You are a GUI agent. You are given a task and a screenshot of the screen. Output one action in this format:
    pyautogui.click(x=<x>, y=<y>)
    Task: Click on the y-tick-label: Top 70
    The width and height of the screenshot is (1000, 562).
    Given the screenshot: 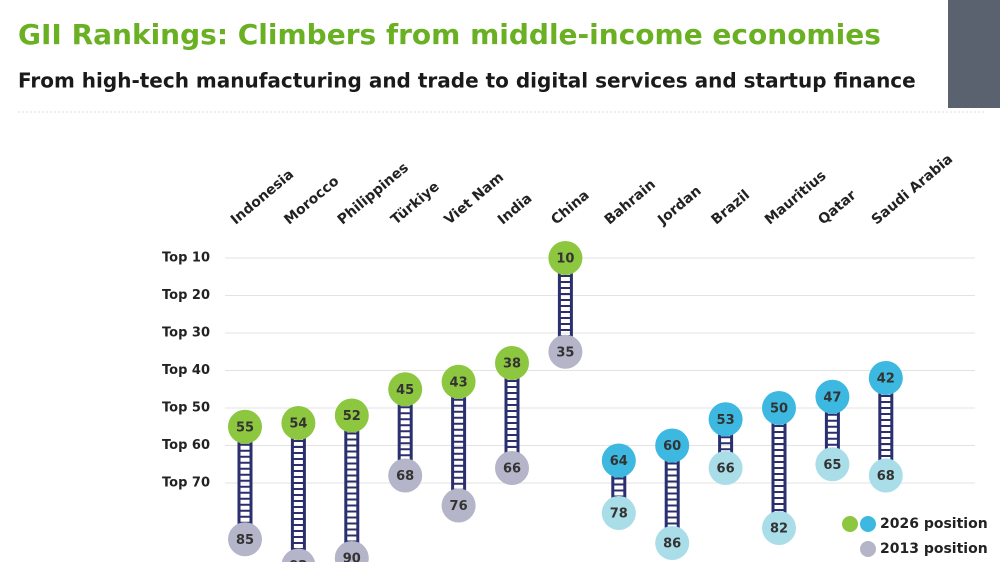 What is the action you would take?
    pyautogui.click(x=186, y=483)
    